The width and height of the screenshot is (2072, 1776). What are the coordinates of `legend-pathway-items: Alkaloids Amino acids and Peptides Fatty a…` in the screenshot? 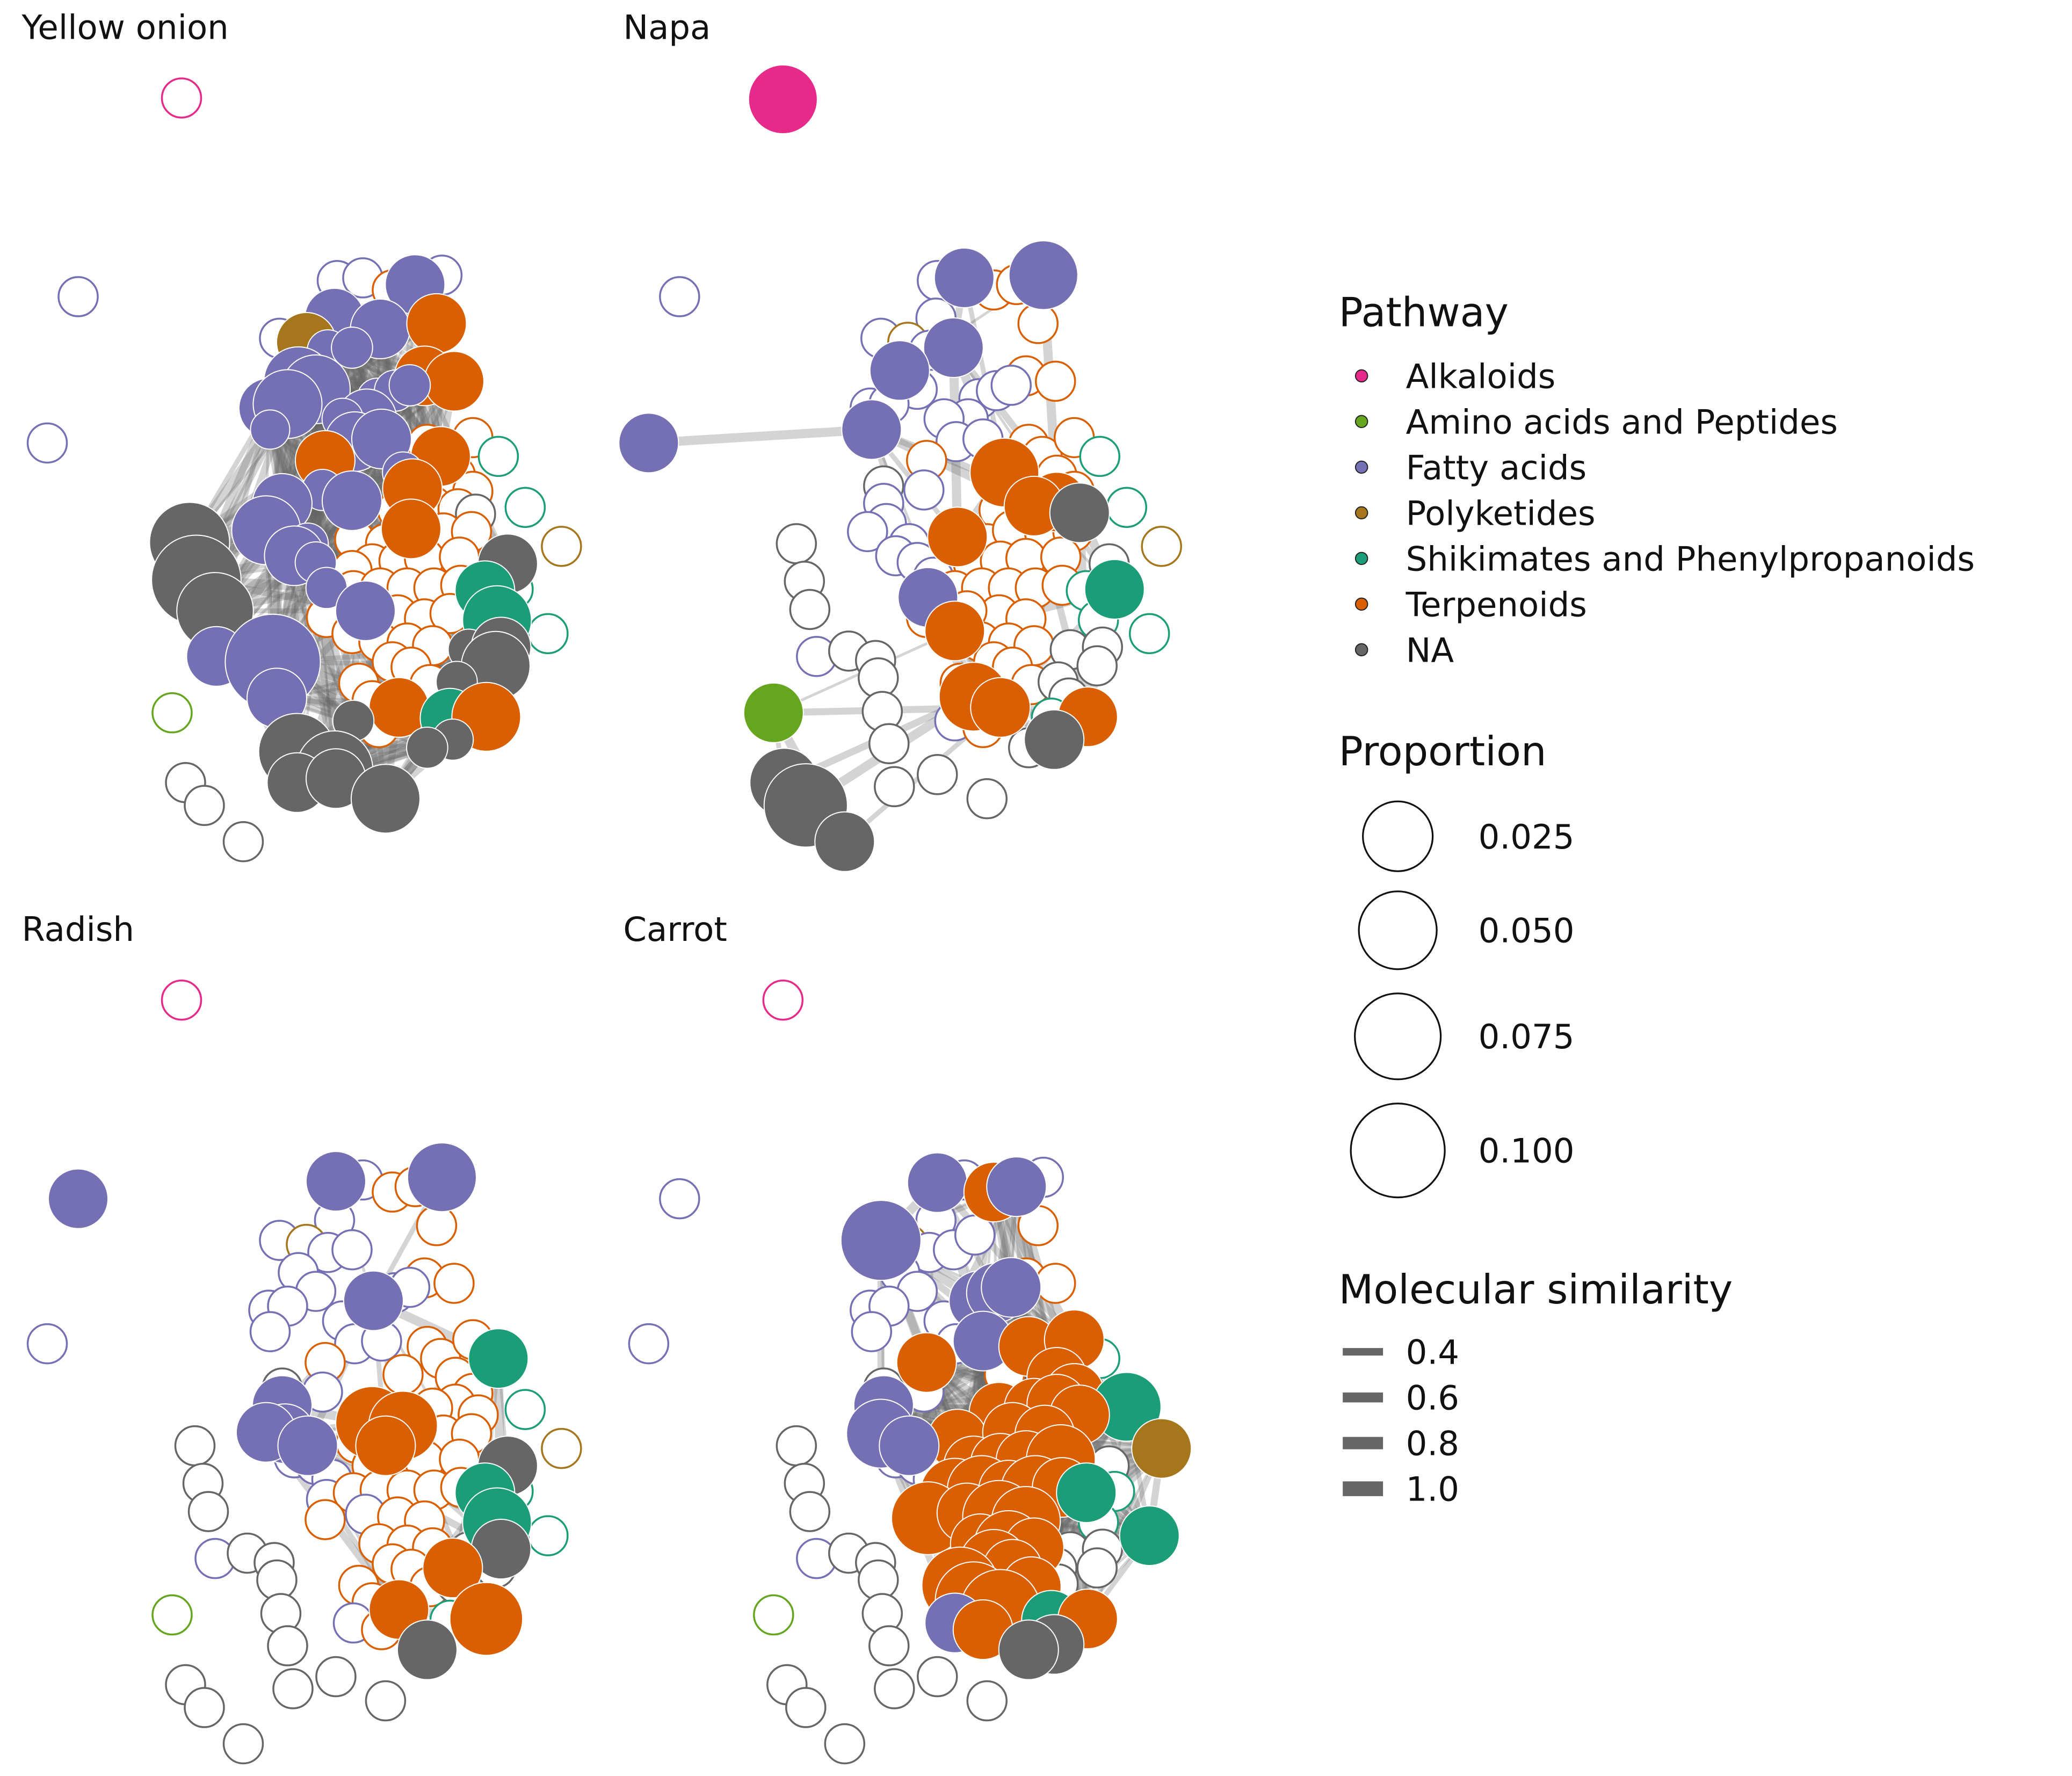 It's located at (1665, 513).